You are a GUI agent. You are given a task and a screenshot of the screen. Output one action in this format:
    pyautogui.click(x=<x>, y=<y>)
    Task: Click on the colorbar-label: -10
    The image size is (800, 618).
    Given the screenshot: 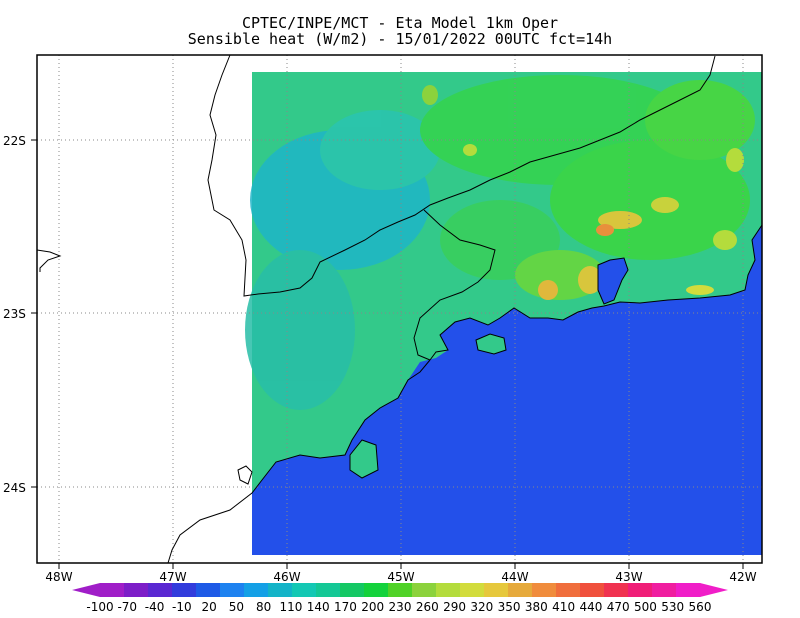 What is the action you would take?
    pyautogui.click(x=182, y=607)
    